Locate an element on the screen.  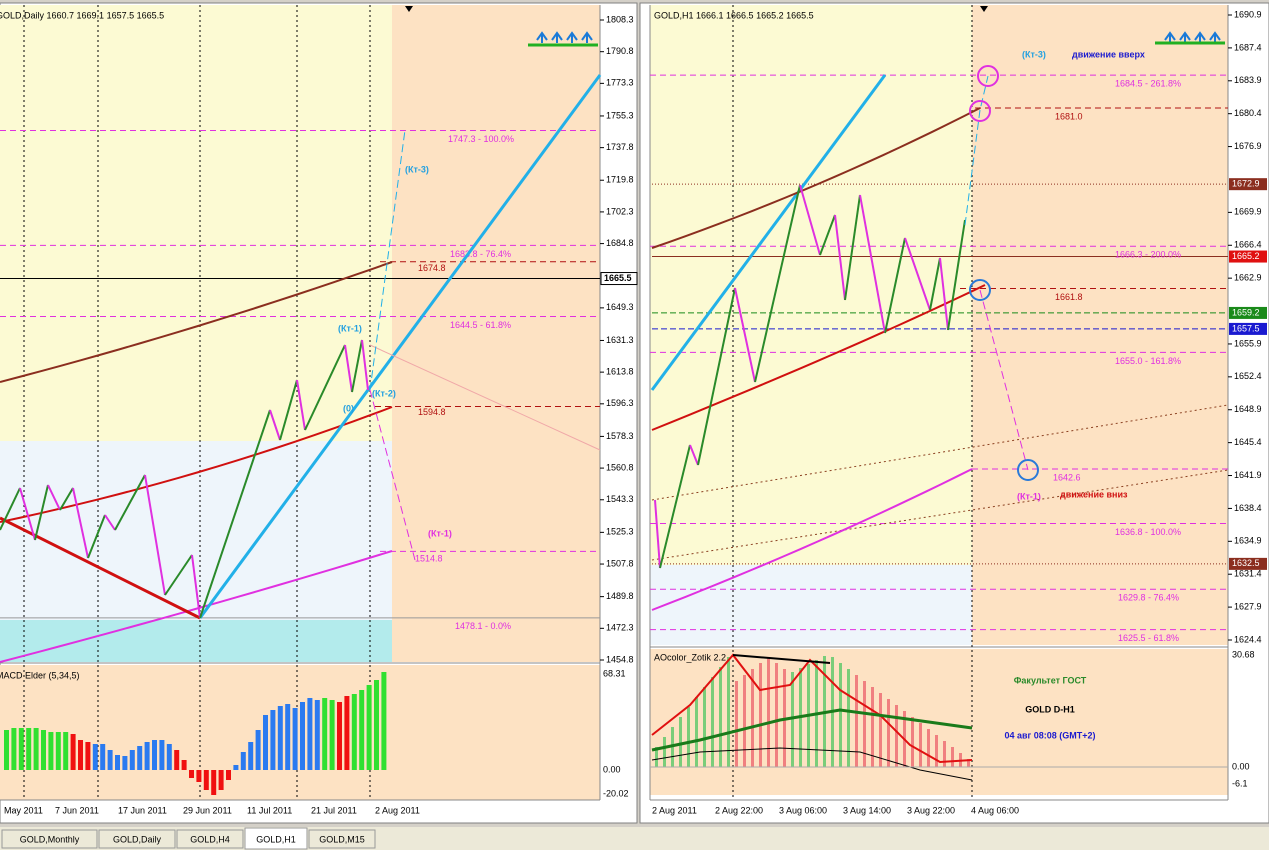
marker is located at coordinates (984, 9).